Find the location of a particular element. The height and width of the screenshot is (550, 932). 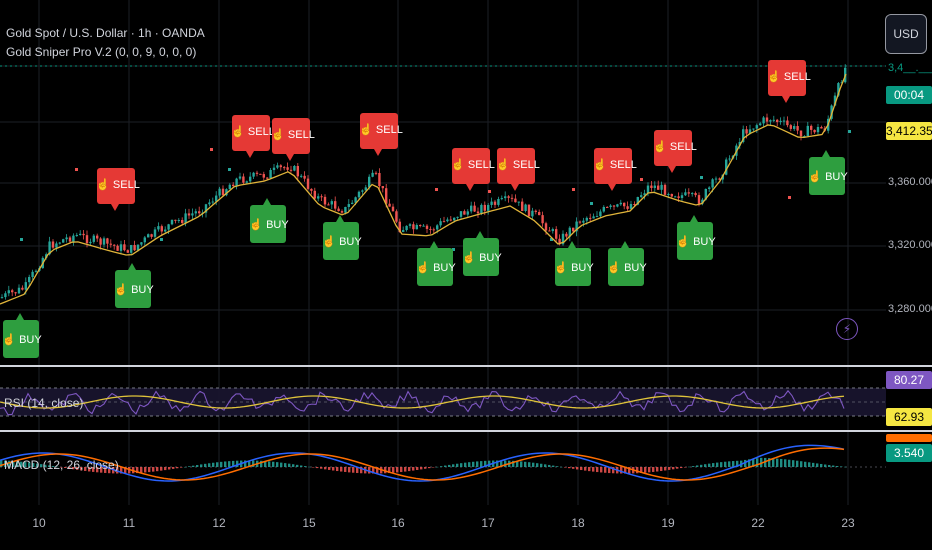

price-top-label: 3,4__.___ is located at coordinates (910, 68).